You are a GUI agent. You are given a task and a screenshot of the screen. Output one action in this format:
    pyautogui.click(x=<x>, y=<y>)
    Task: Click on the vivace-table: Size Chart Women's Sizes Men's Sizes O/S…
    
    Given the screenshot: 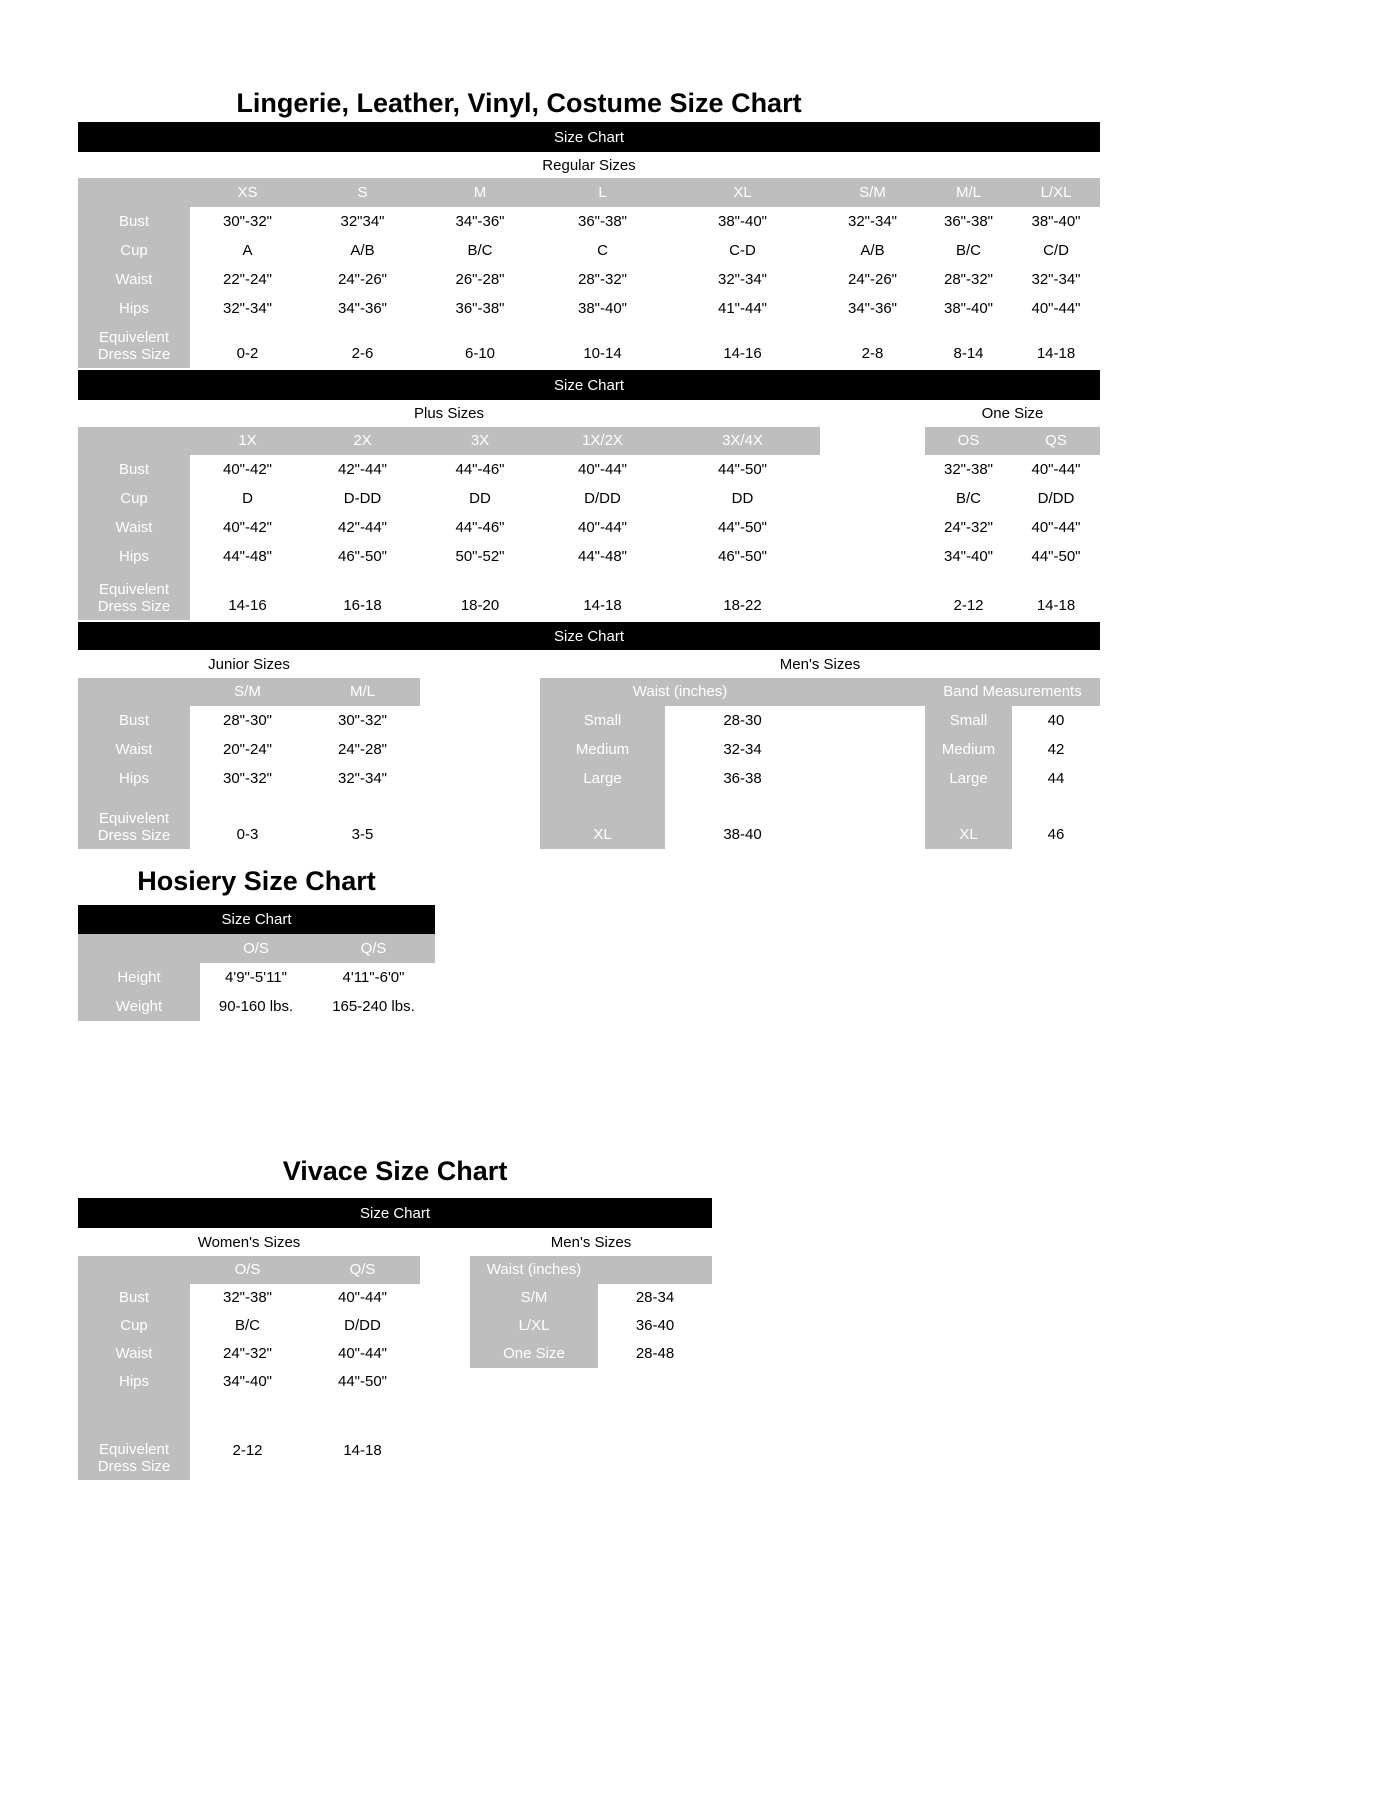 What is the action you would take?
    pyautogui.click(x=395, y=1339)
    